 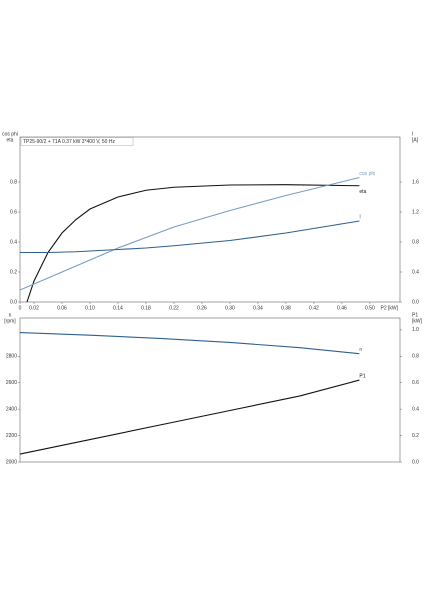 I want to click on y-axis-label: eta, so click(x=10, y=140).